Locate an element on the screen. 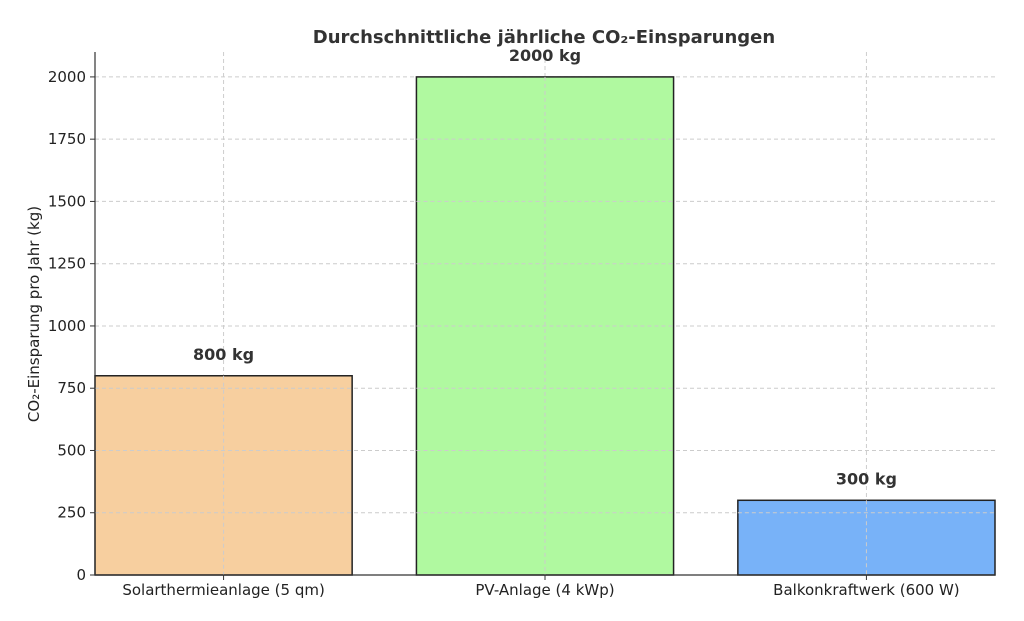 The image size is (1024, 621). bar-value-label: 2000 kg is located at coordinates (545, 55).